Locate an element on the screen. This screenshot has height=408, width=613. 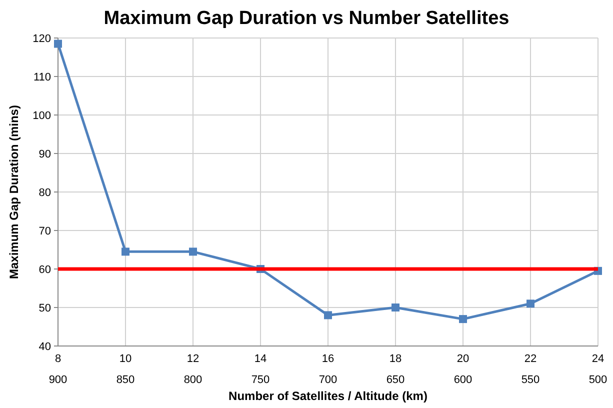
x-tick-label: 10 850 is located at coordinates (125, 369).